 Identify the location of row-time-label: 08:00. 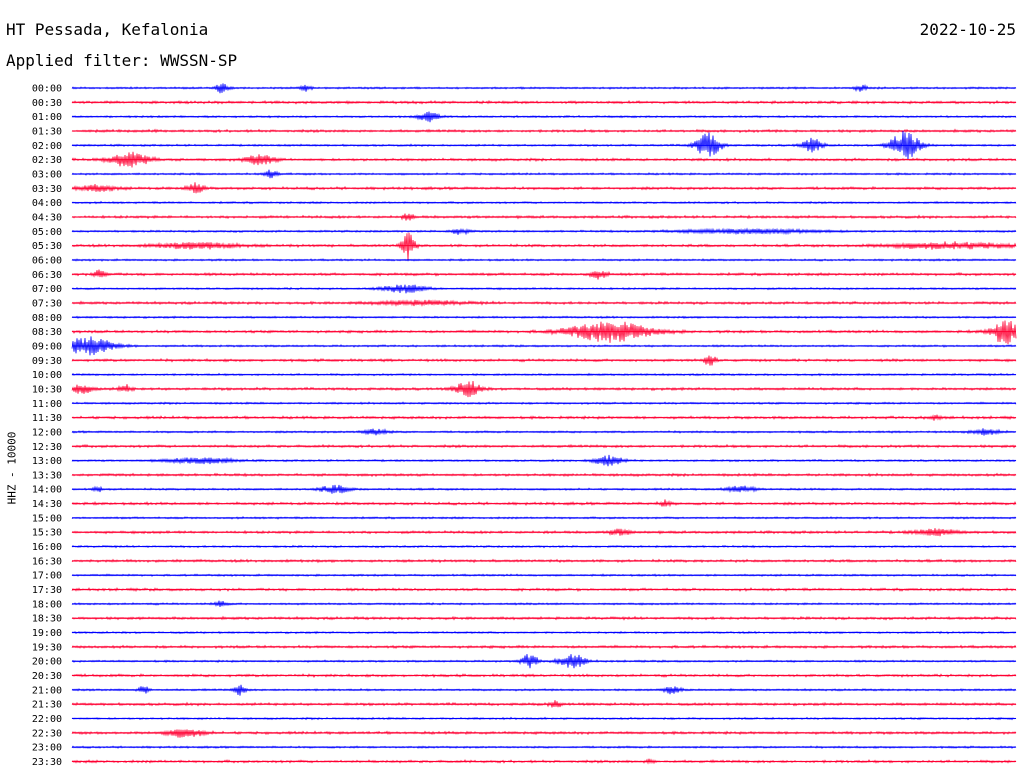
(47, 318).